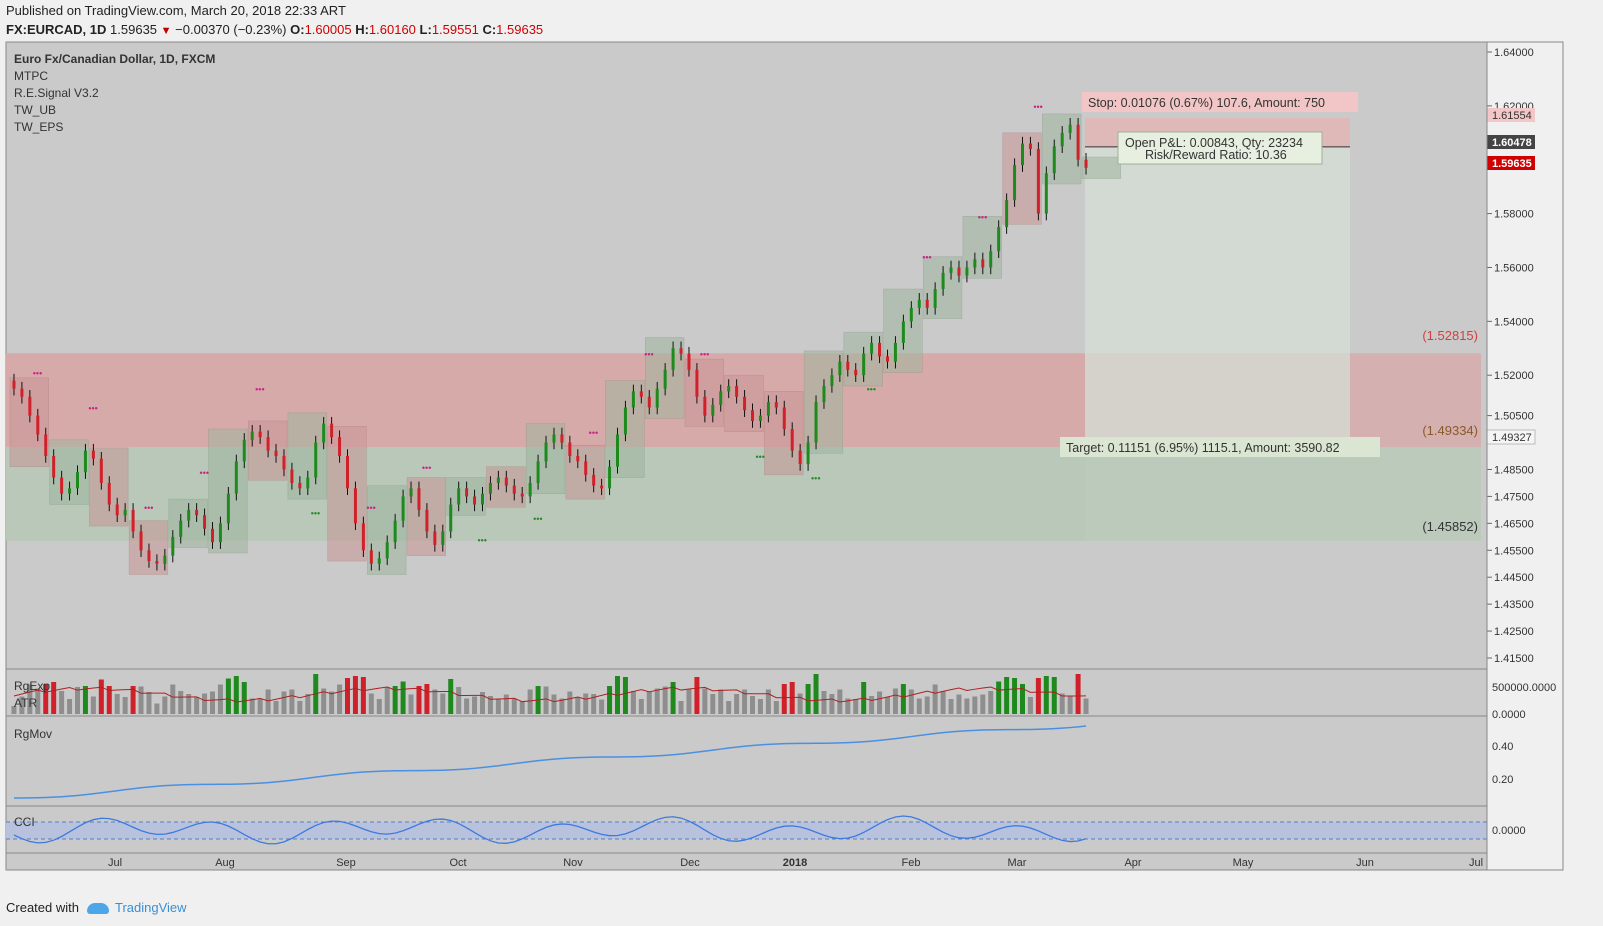 Image resolution: width=1603 pixels, height=926 pixels. What do you see at coordinates (1514, 497) in the screenshot?
I see `price-tick-label-9: 1.47500` at bounding box center [1514, 497].